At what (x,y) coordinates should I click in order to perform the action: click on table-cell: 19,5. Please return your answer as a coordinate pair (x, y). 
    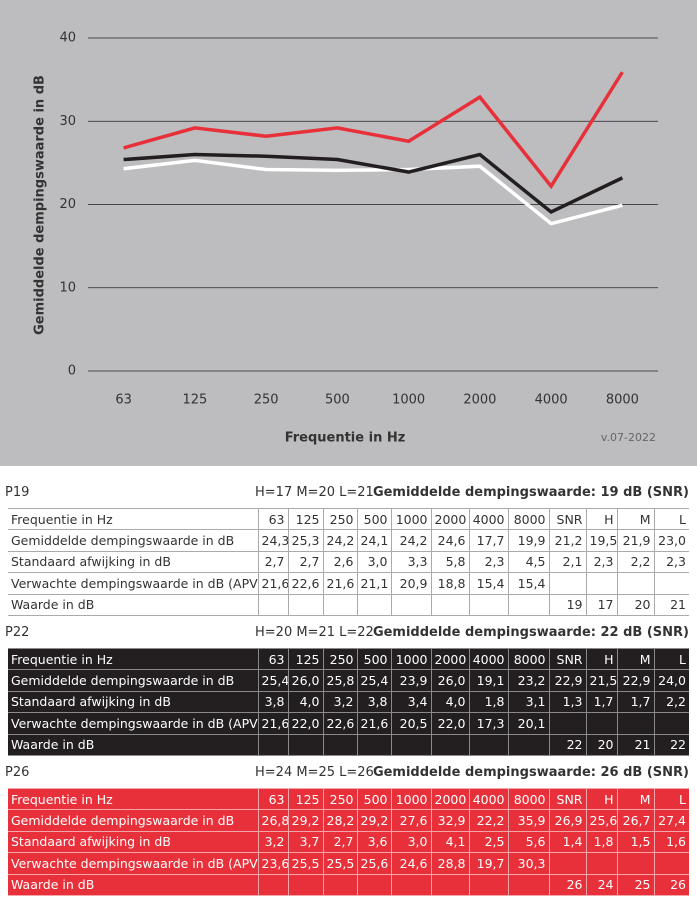
    Looking at the image, I should click on (601, 540).